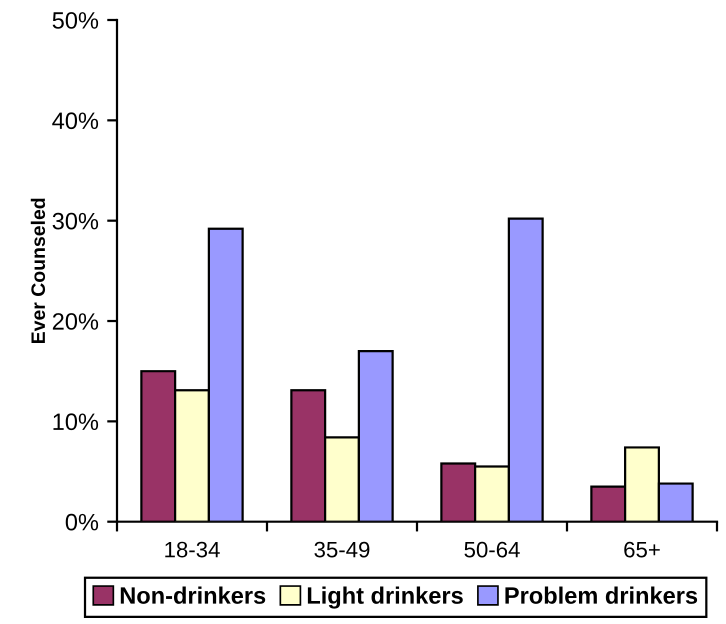 This screenshot has height=624, width=726. What do you see at coordinates (38, 271) in the screenshot?
I see `y-axis-title: Ever Counseled` at bounding box center [38, 271].